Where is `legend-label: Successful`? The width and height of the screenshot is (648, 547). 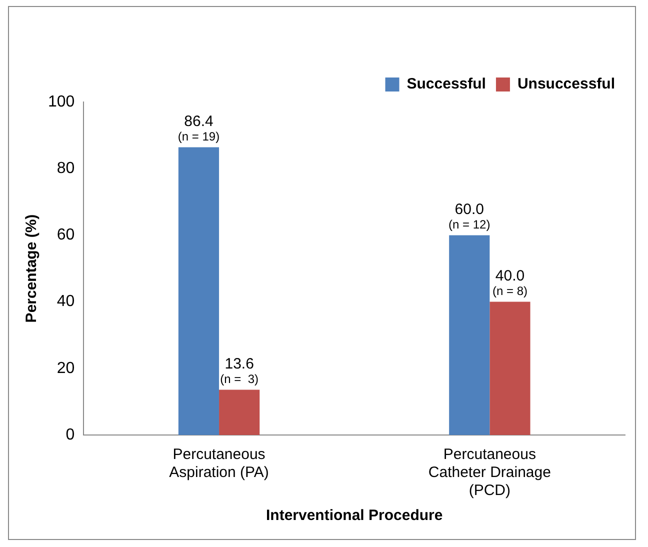 legend-label: Successful is located at coordinates (446, 84).